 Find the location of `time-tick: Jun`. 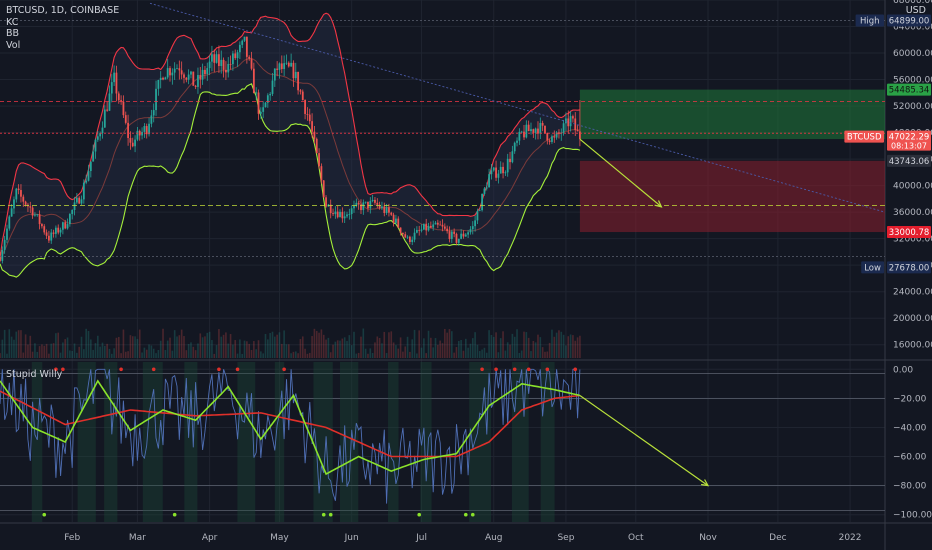

time-tick: Jun is located at coordinates (351, 538).